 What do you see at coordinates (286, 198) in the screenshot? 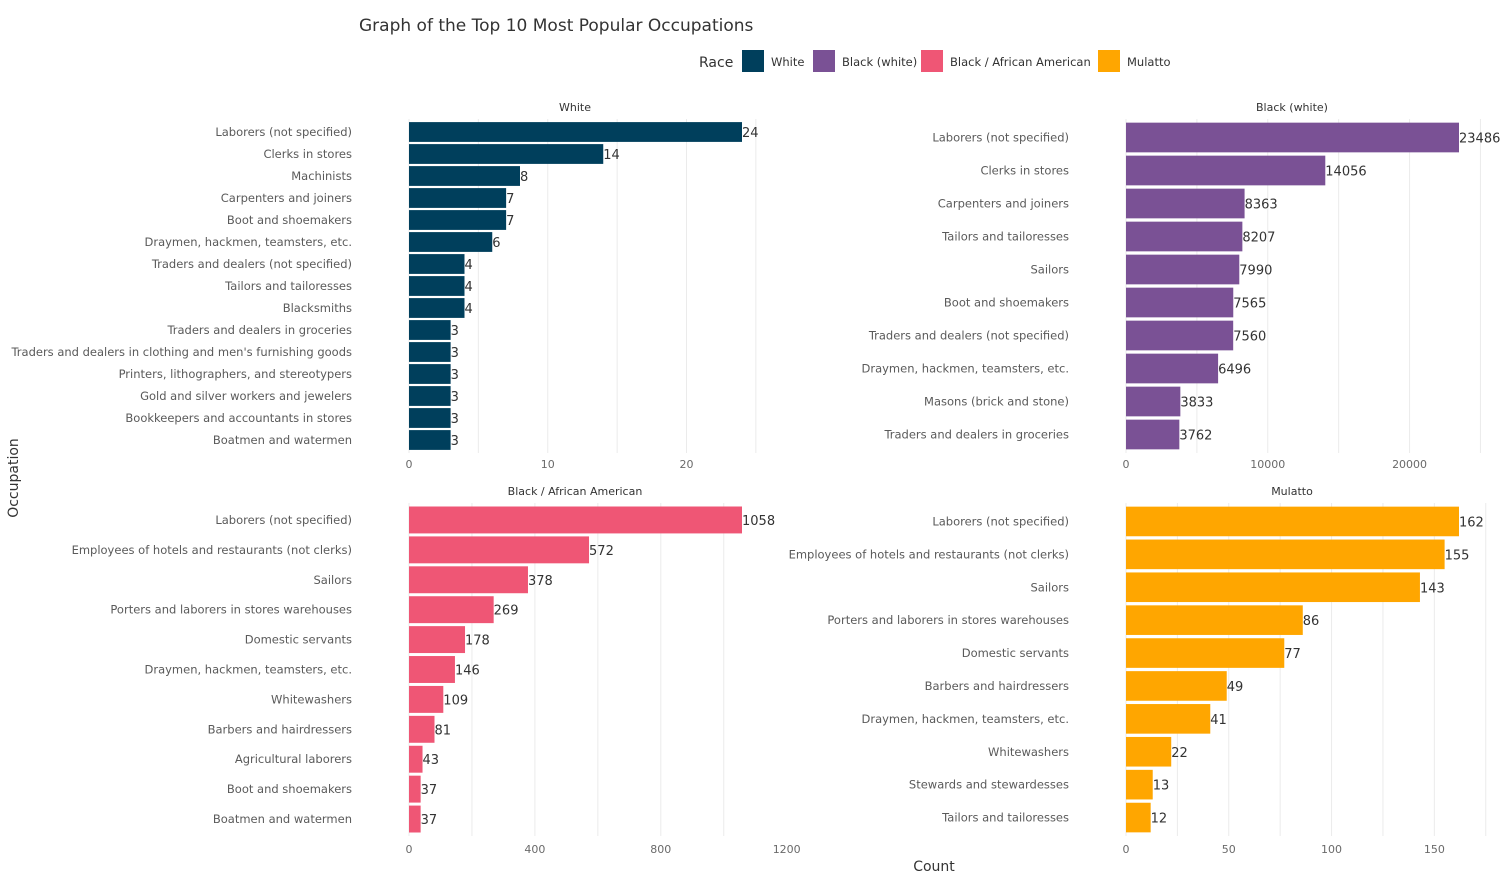
I see `category-label: Carpenters and joiners` at bounding box center [286, 198].